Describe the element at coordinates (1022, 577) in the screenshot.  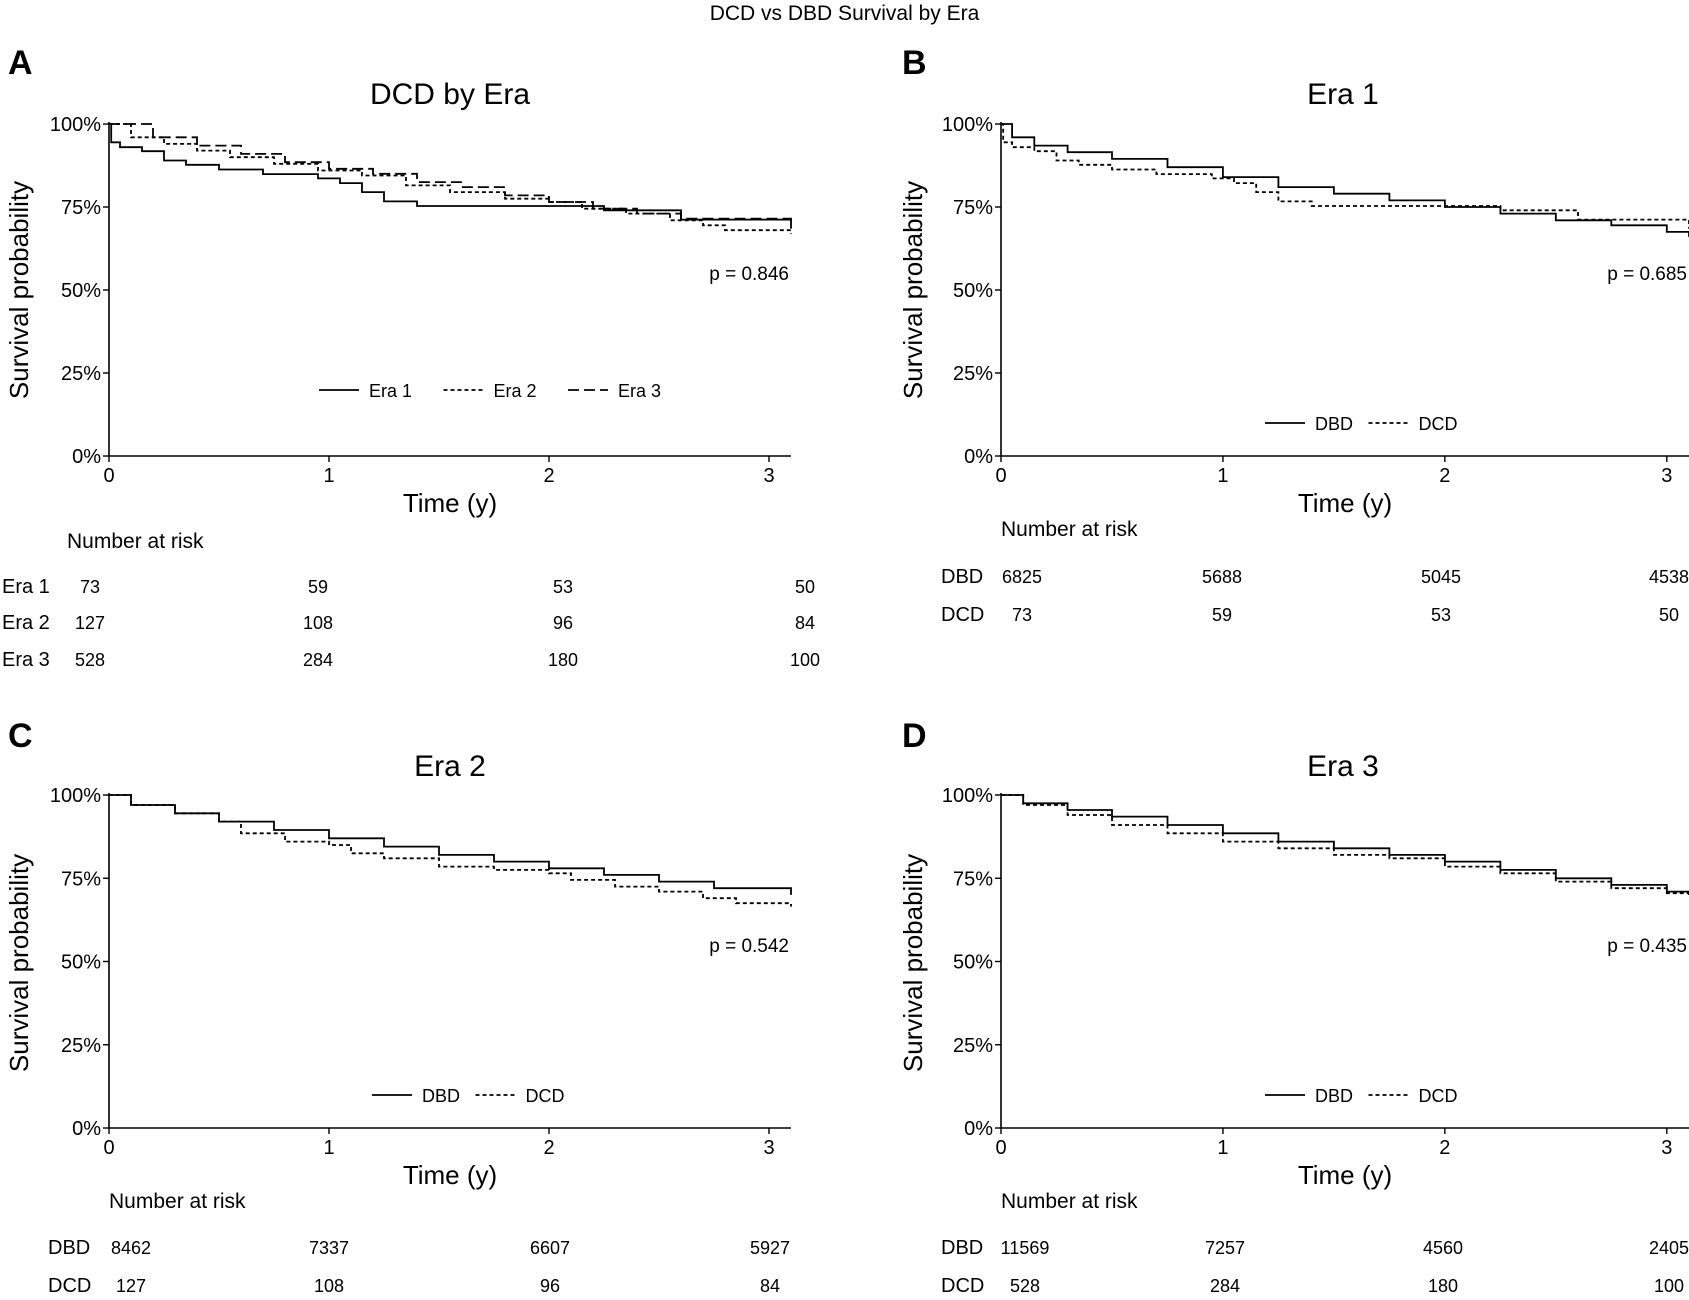
I see `risk-table-cell: 6825` at that location.